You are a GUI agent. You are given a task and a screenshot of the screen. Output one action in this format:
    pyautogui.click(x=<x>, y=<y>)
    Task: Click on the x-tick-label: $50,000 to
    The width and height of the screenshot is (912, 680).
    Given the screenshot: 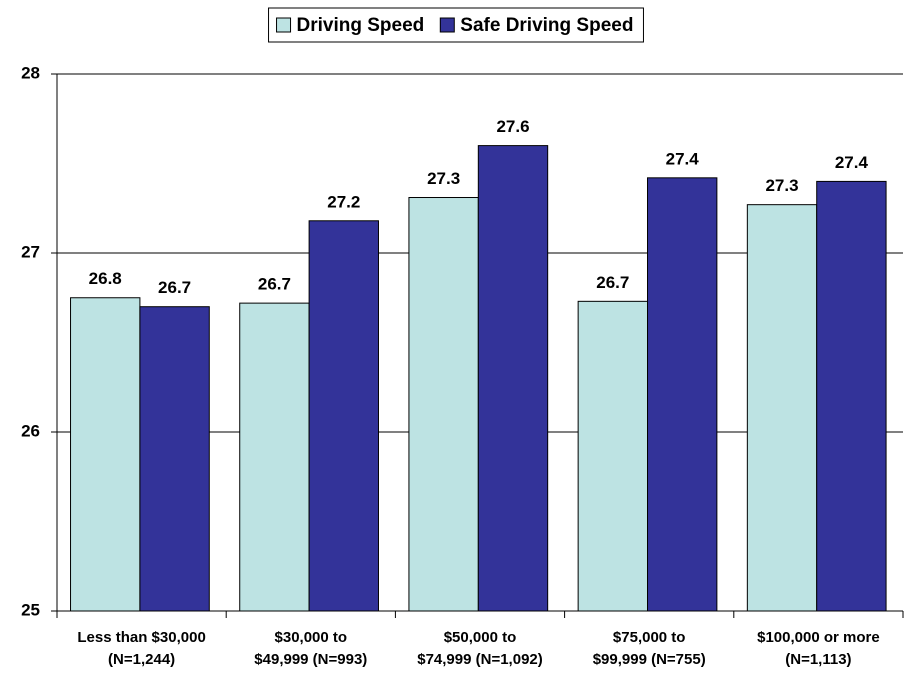 What is the action you would take?
    pyautogui.click(x=480, y=637)
    